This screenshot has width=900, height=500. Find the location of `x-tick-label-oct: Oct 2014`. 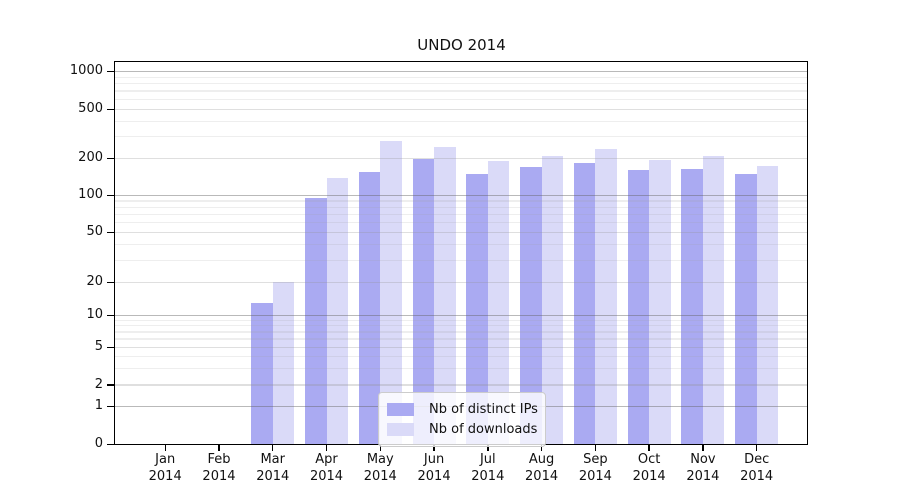

x-tick-label-oct: Oct 2014 is located at coordinates (649, 468).